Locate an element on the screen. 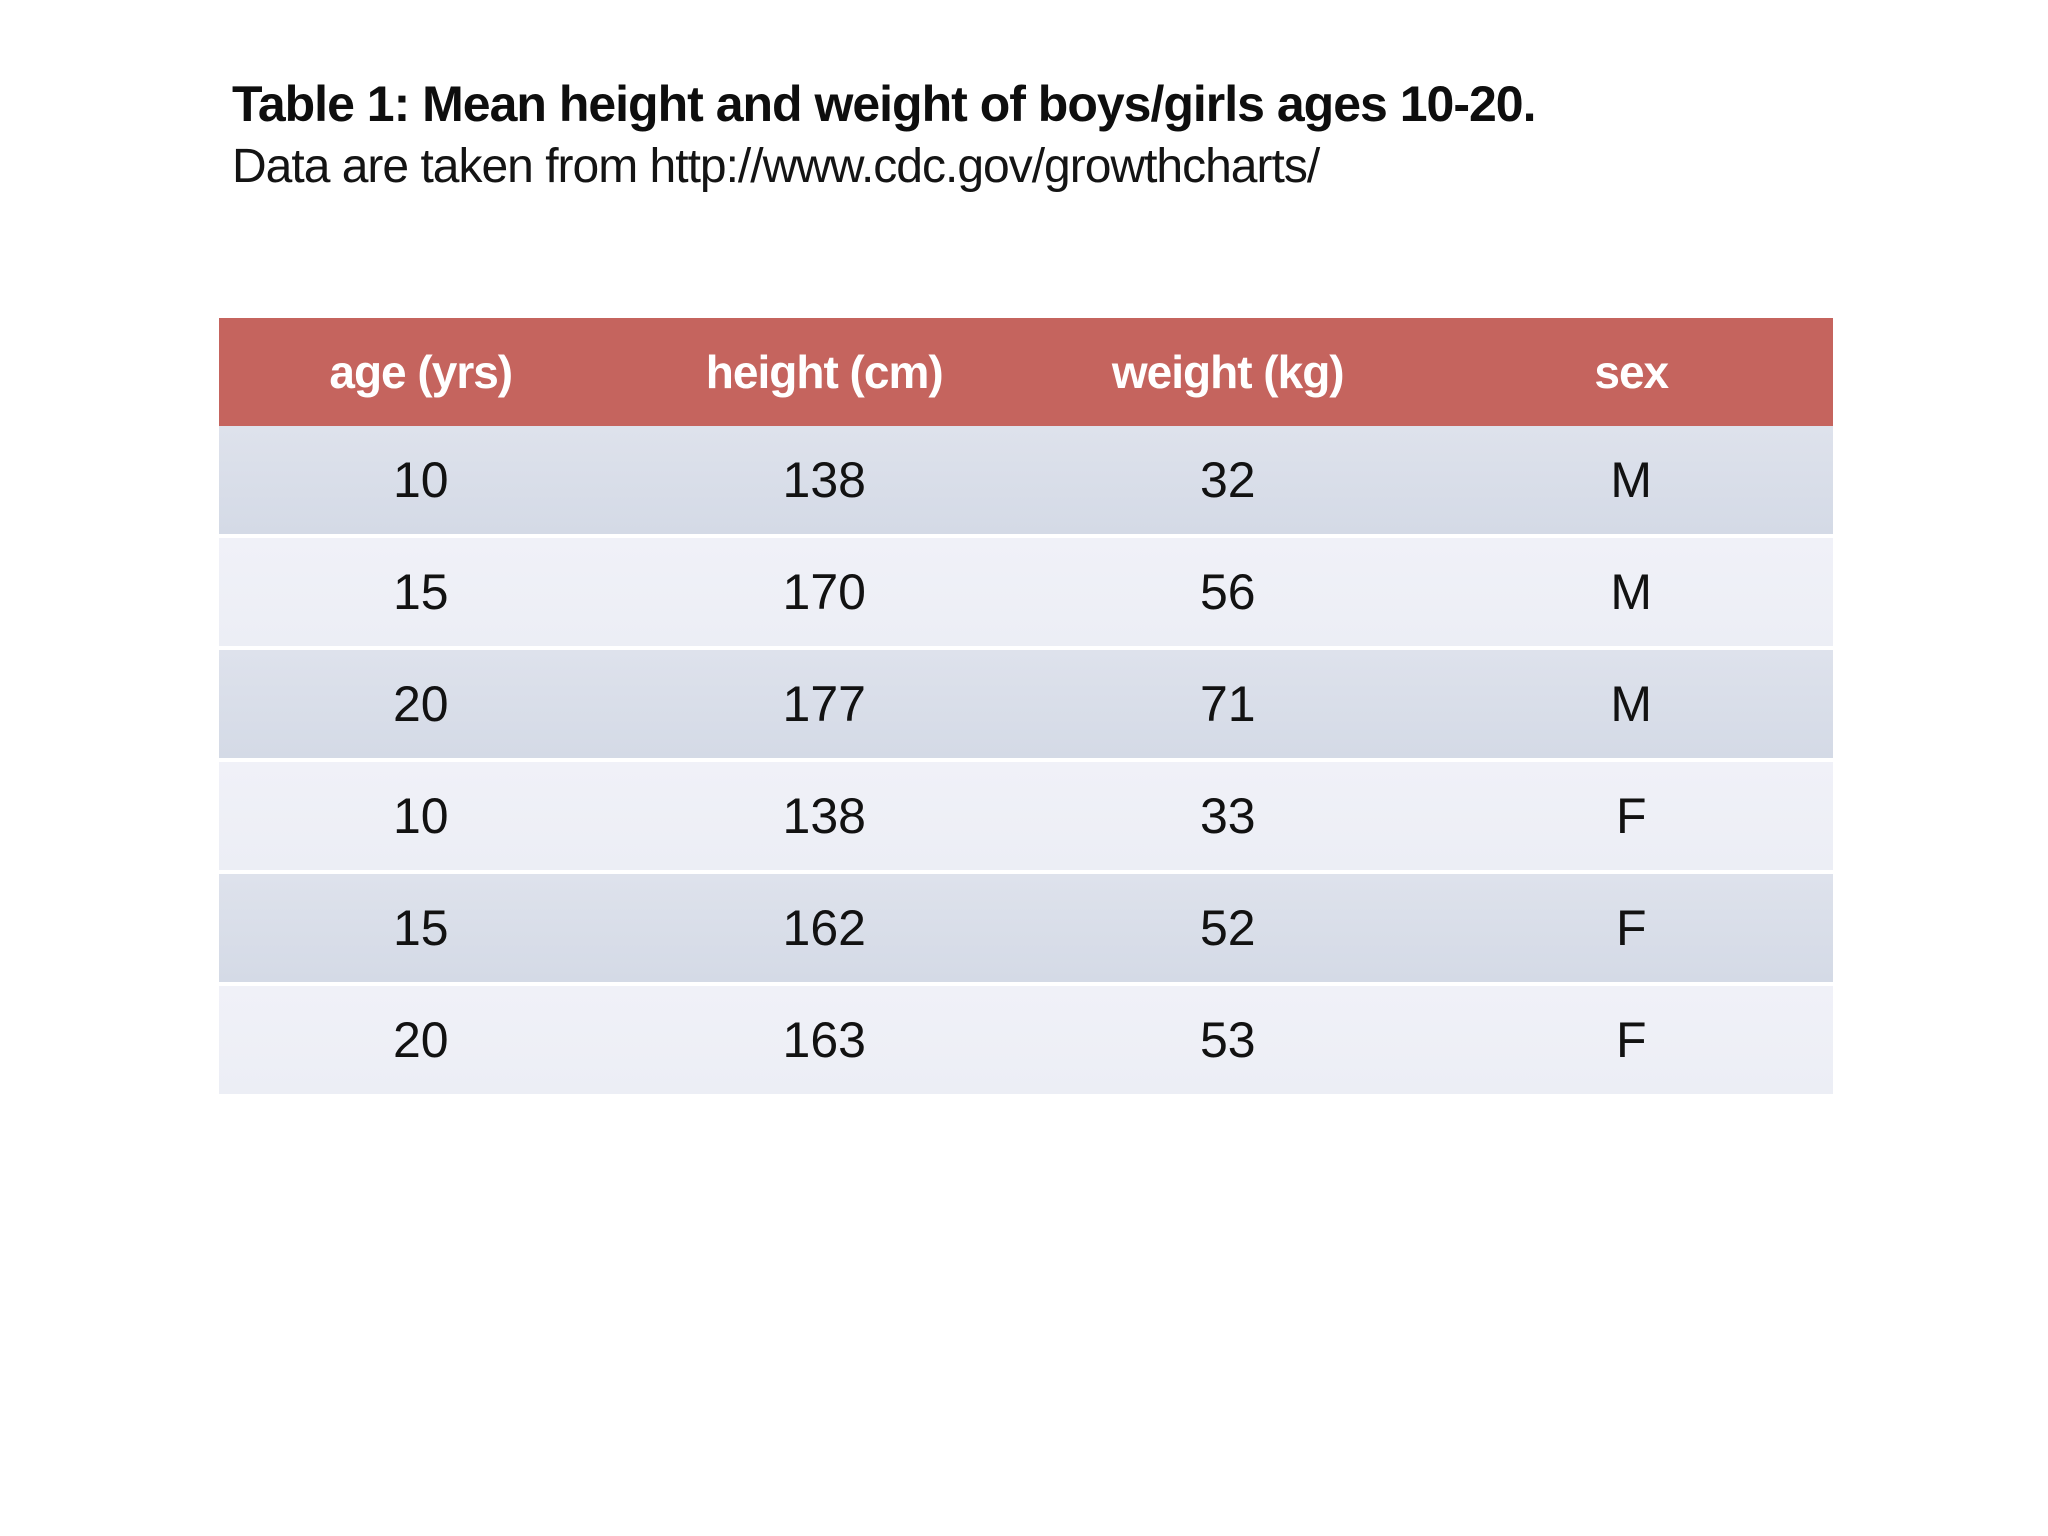  column-header-weightkg: weight (kg) is located at coordinates (1228, 372).